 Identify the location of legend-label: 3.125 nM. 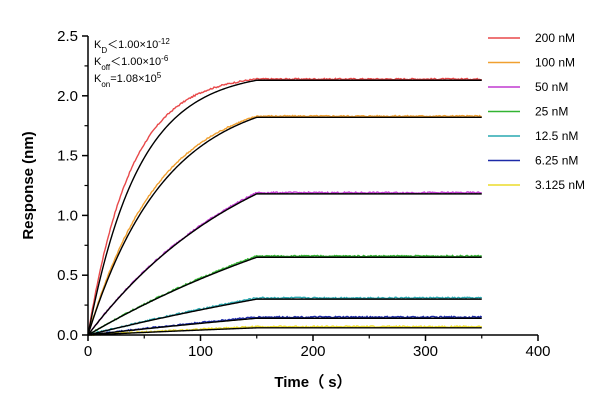
(560, 185).